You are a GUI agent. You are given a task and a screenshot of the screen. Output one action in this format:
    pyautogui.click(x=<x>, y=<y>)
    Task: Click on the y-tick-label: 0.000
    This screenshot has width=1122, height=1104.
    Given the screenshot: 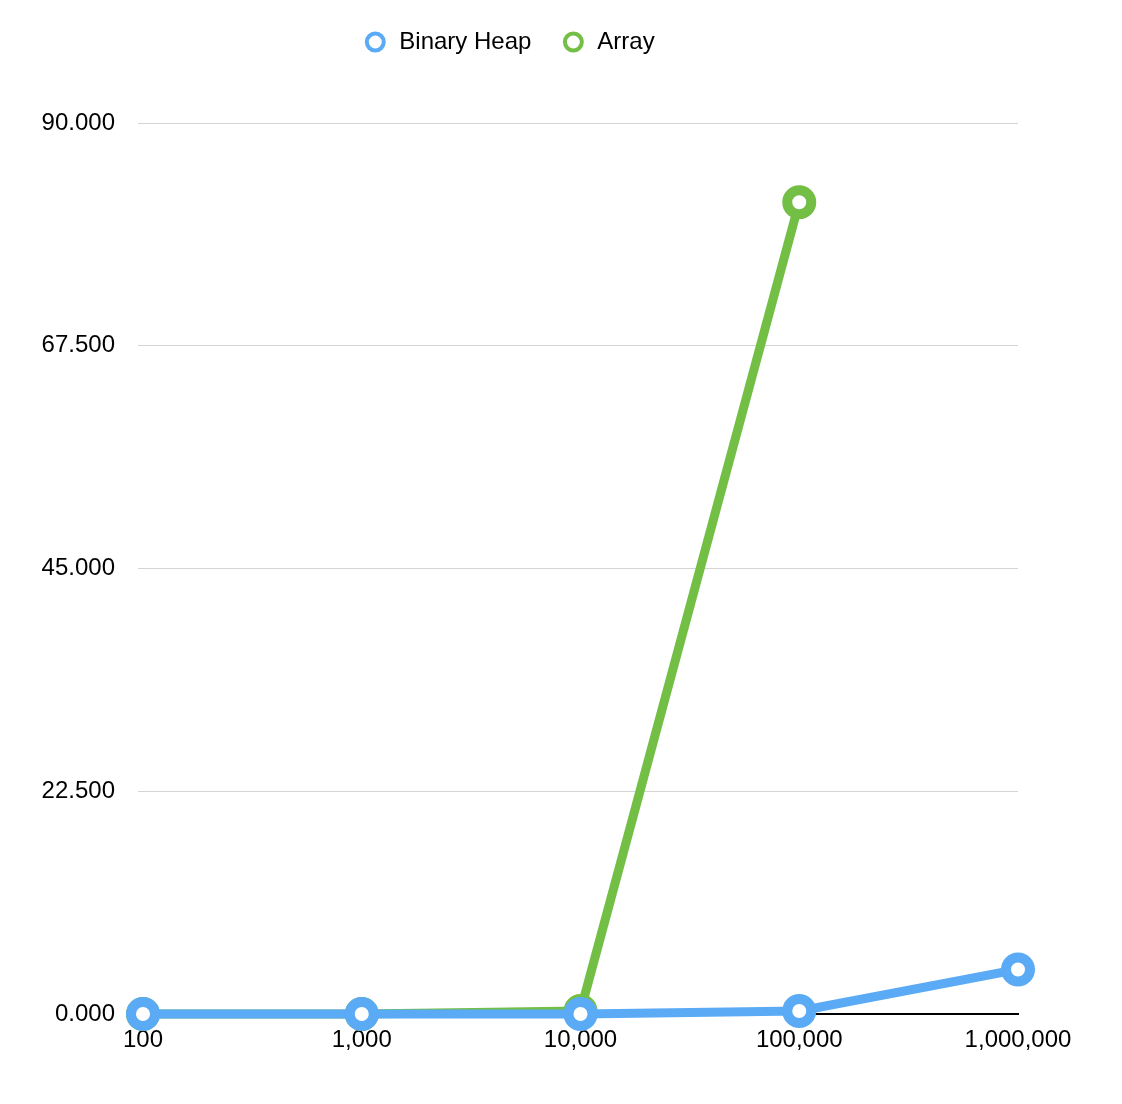 What is the action you would take?
    pyautogui.click(x=84, y=1012)
    